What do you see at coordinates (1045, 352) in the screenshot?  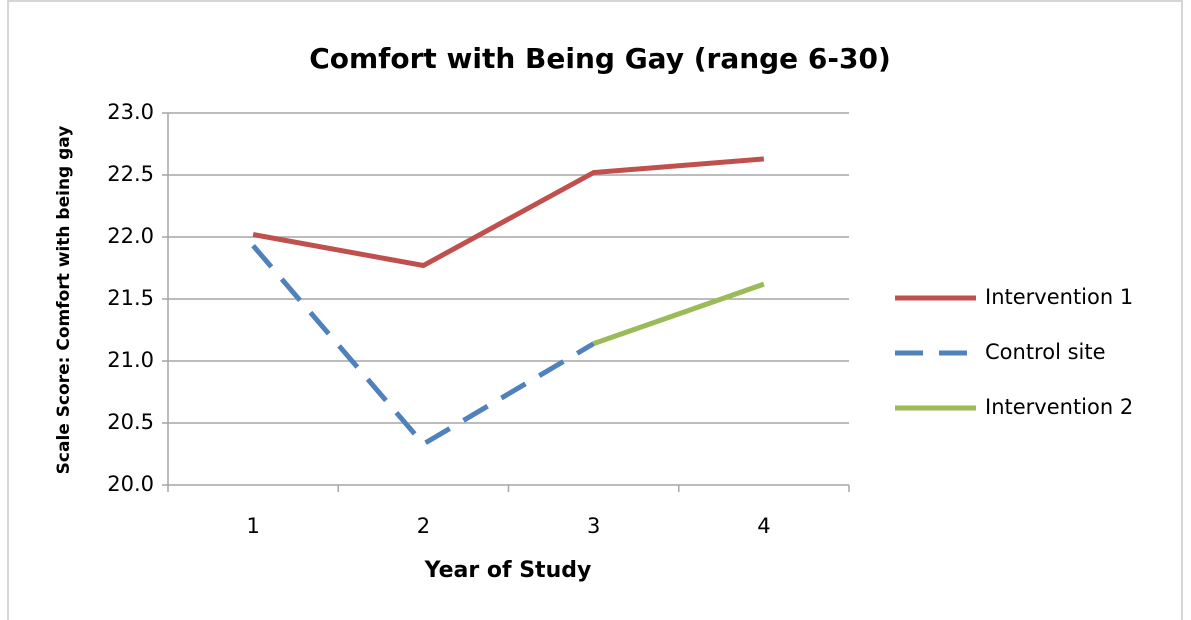 I see `legend-label: Control site` at bounding box center [1045, 352].